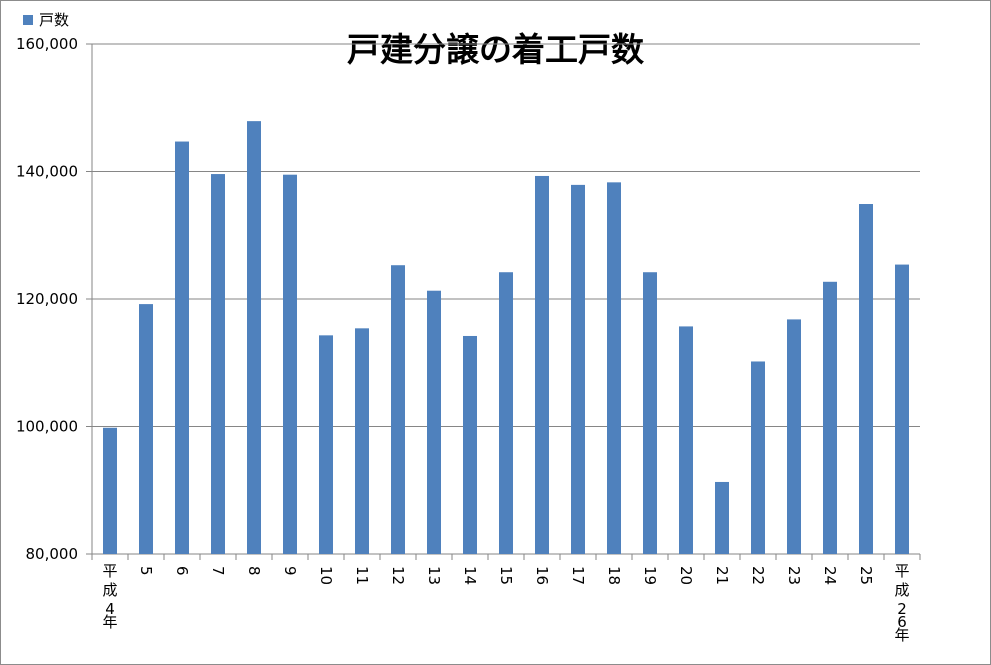 Image resolution: width=991 pixels, height=665 pixels. What do you see at coordinates (578, 575) in the screenshot?
I see `x-tick-label: 17` at bounding box center [578, 575].